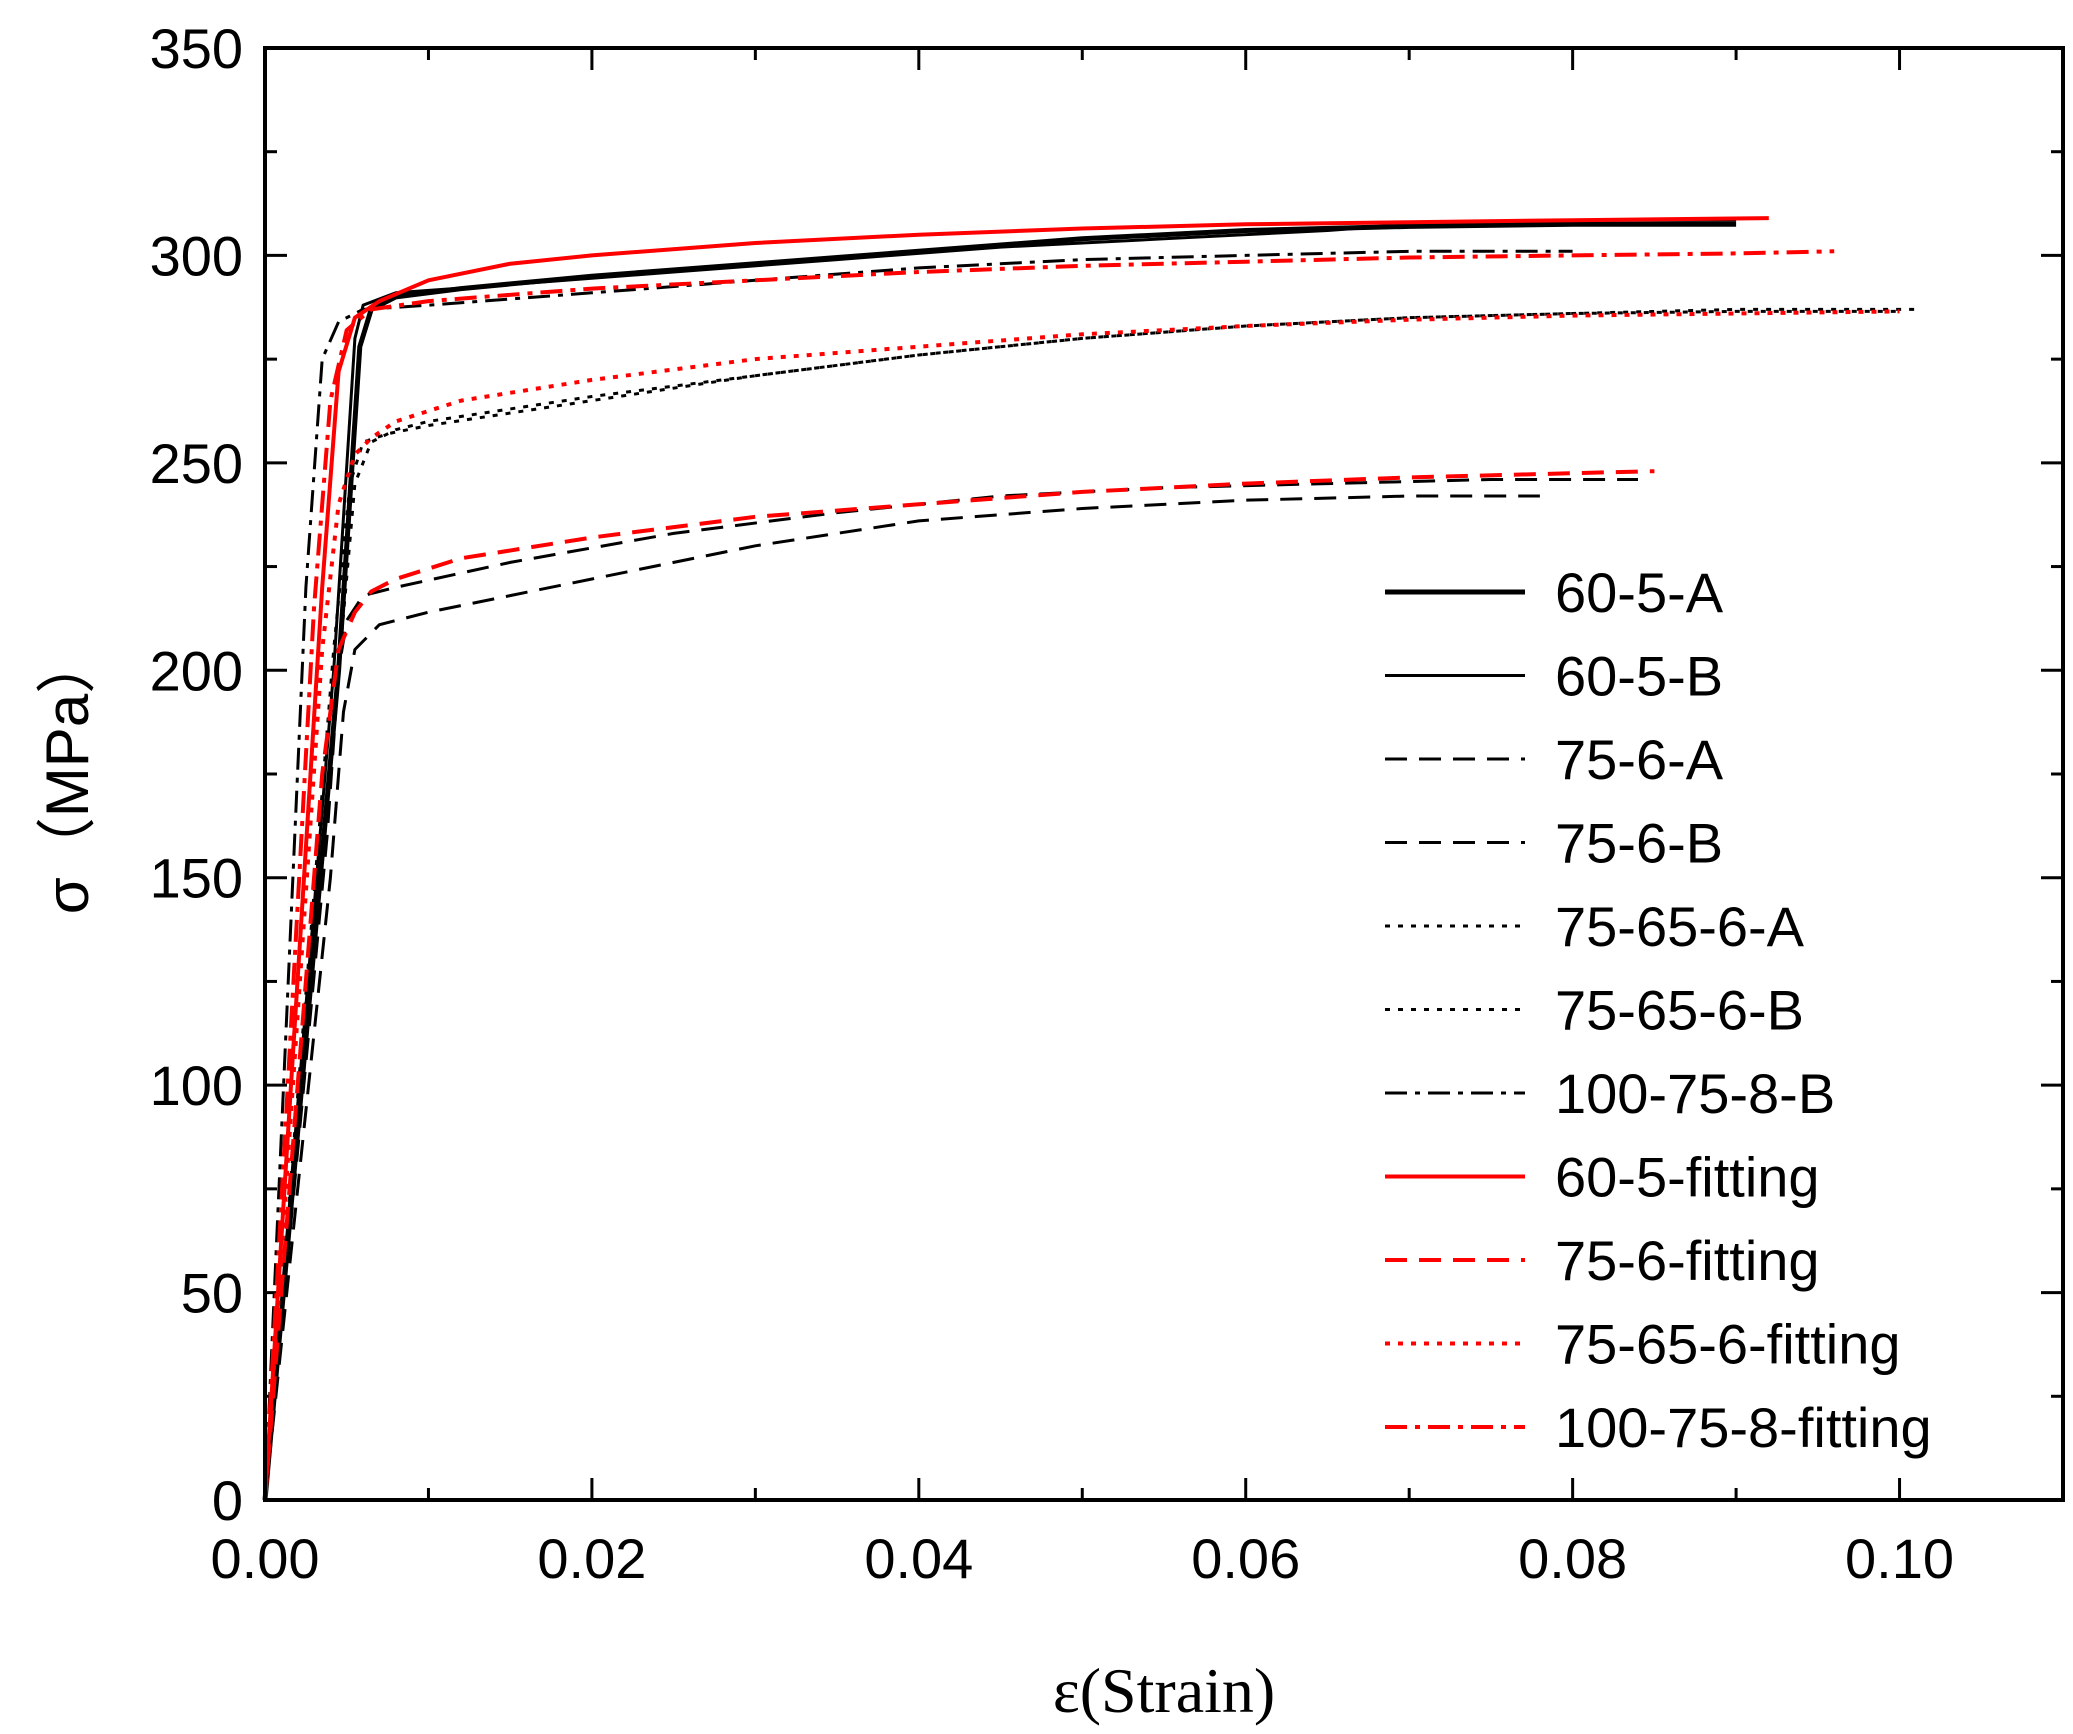  I want to click on legend-label: 75-6-A, so click(1639, 759).